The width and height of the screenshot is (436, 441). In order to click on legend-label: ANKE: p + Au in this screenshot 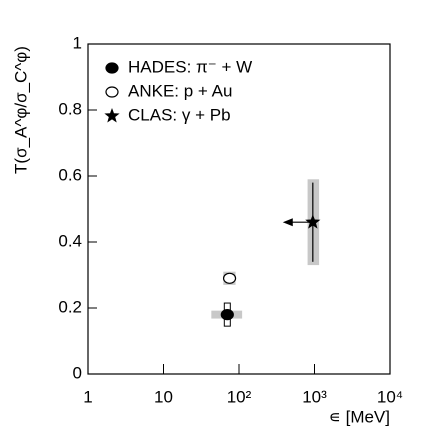, I will do `click(180, 90)`.